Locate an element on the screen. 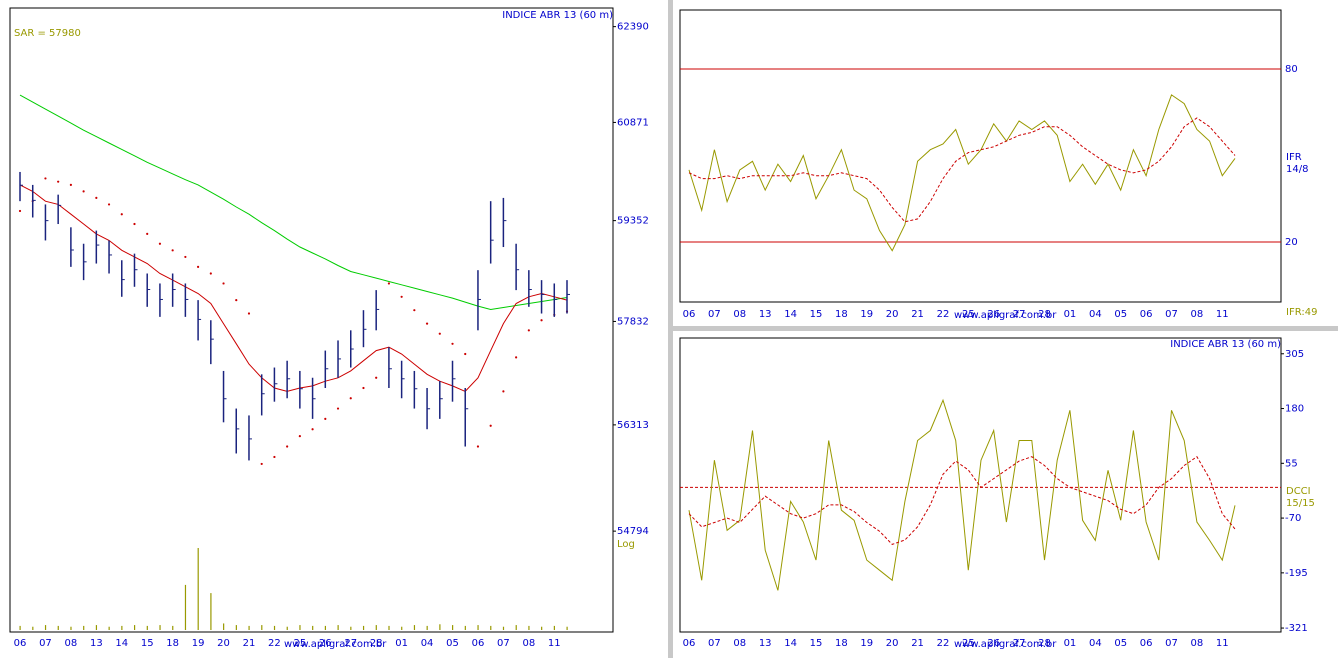  divider is located at coordinates (670, 329).